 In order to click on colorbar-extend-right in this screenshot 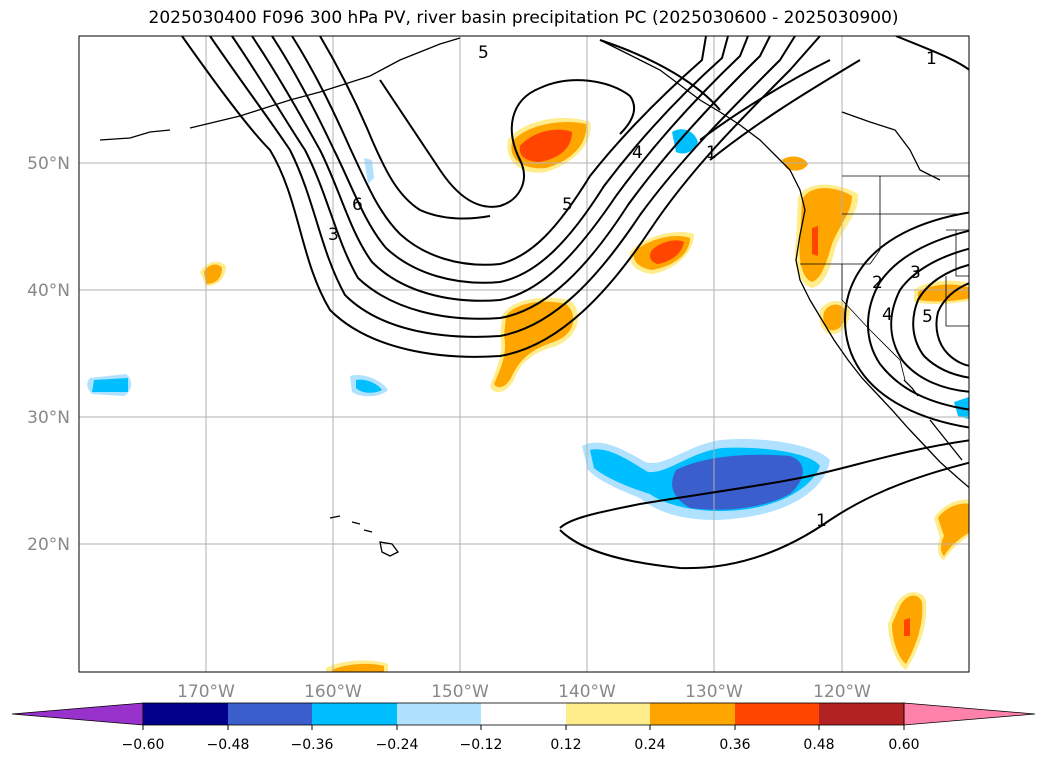, I will do `click(969, 714)`.